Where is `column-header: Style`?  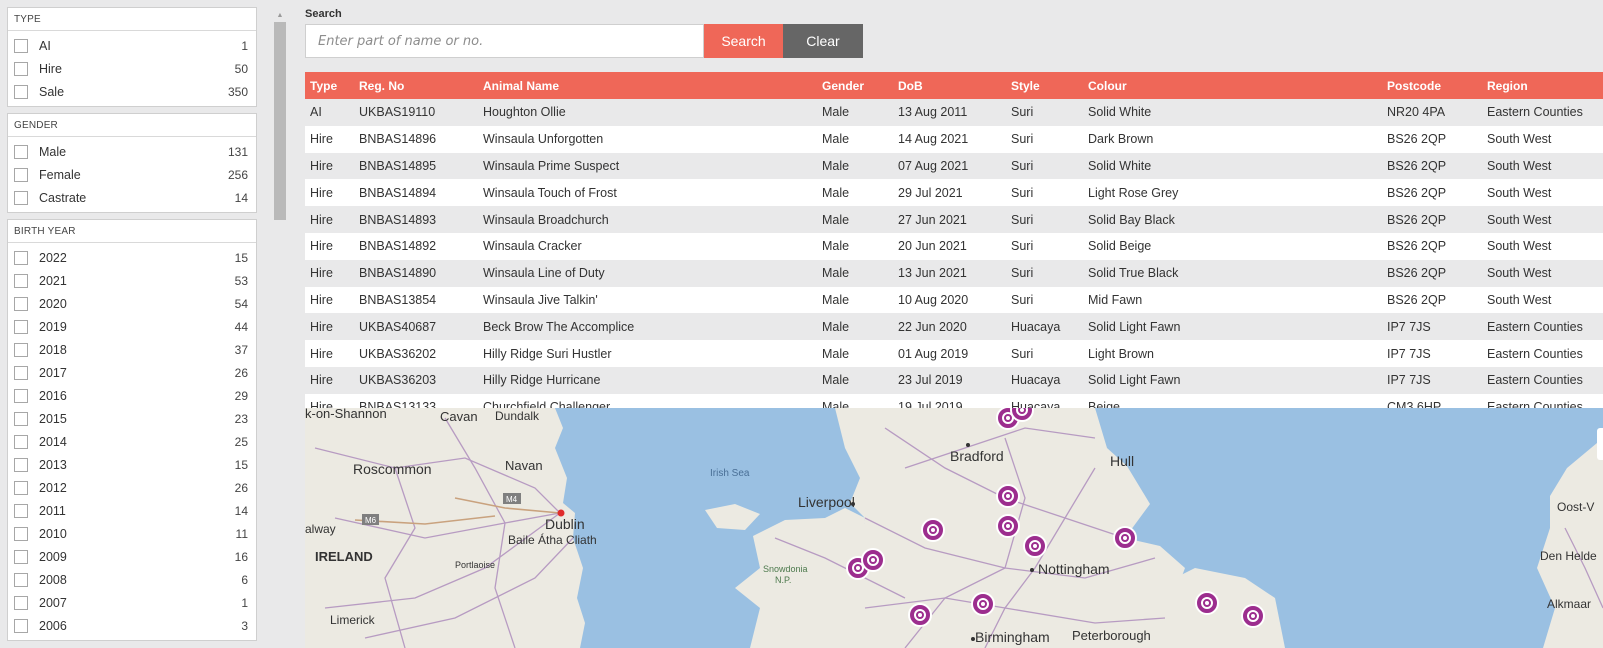
column-header: Style is located at coordinates (1044, 85).